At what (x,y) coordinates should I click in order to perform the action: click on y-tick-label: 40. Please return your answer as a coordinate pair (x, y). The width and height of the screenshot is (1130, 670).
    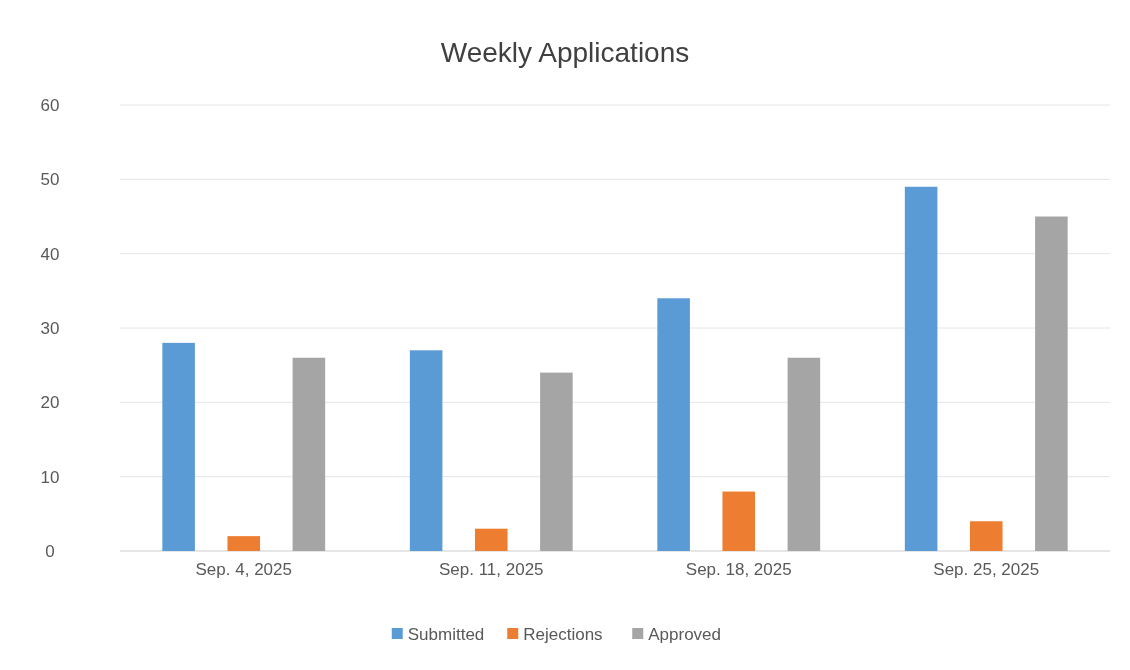
    Looking at the image, I should click on (50, 254).